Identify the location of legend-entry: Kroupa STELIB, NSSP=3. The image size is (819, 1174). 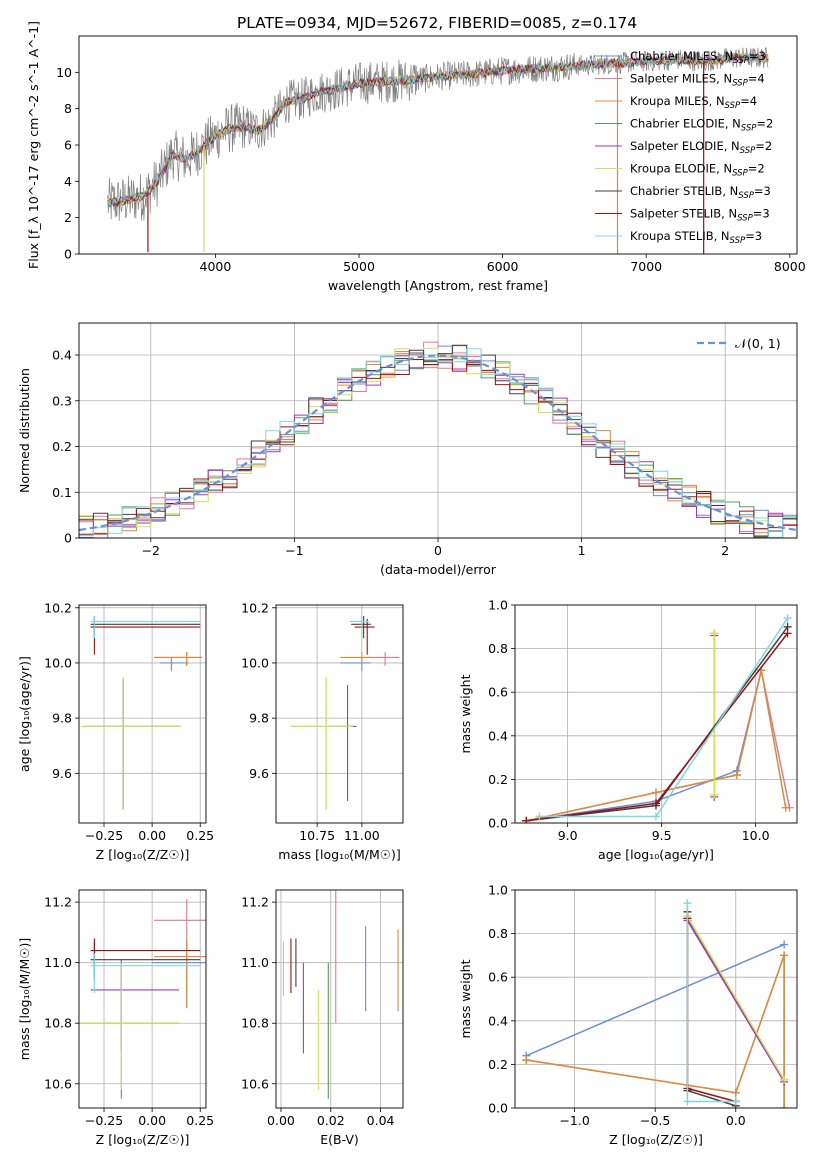
(696, 237).